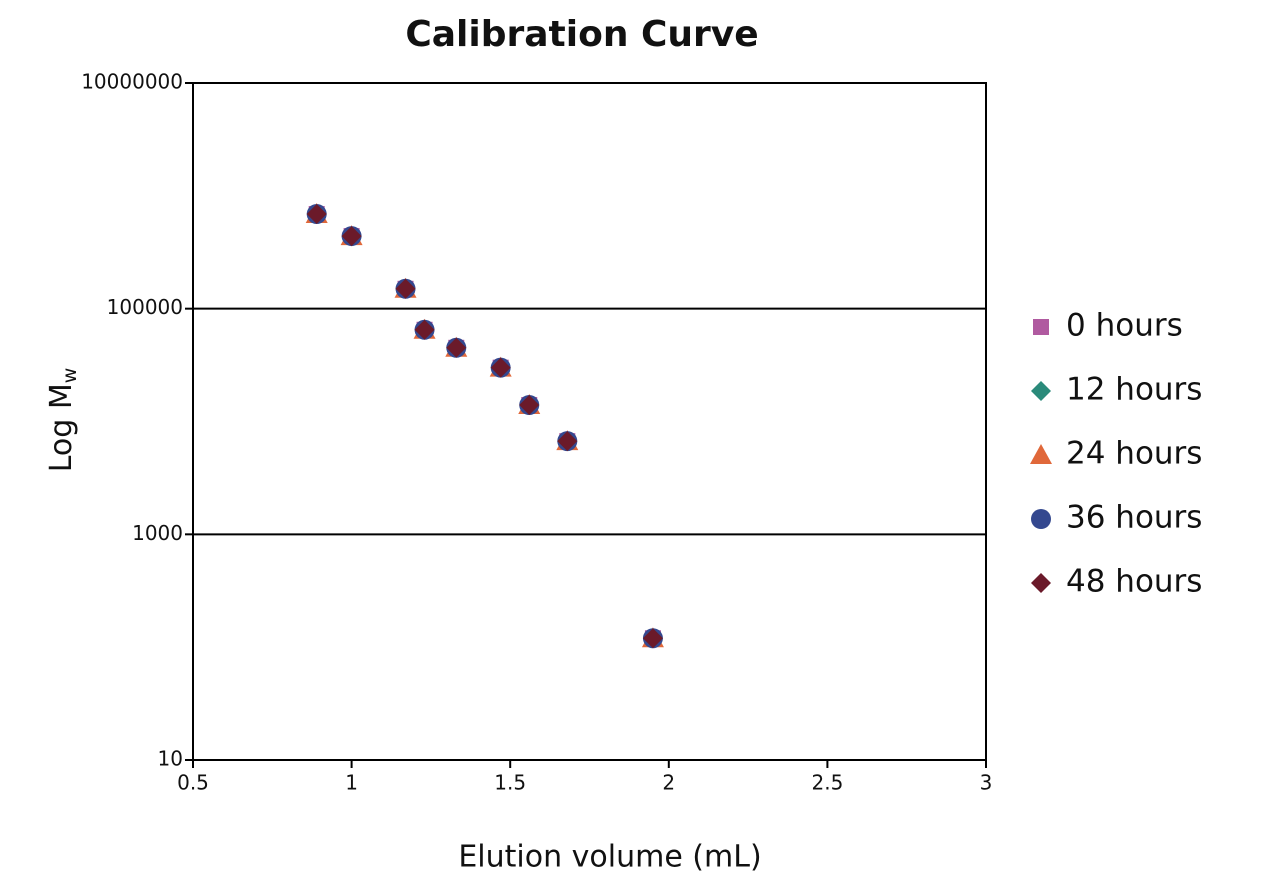 The width and height of the screenshot is (1280, 894). I want to click on y-axis-label-text: Log M, so click(61, 427).